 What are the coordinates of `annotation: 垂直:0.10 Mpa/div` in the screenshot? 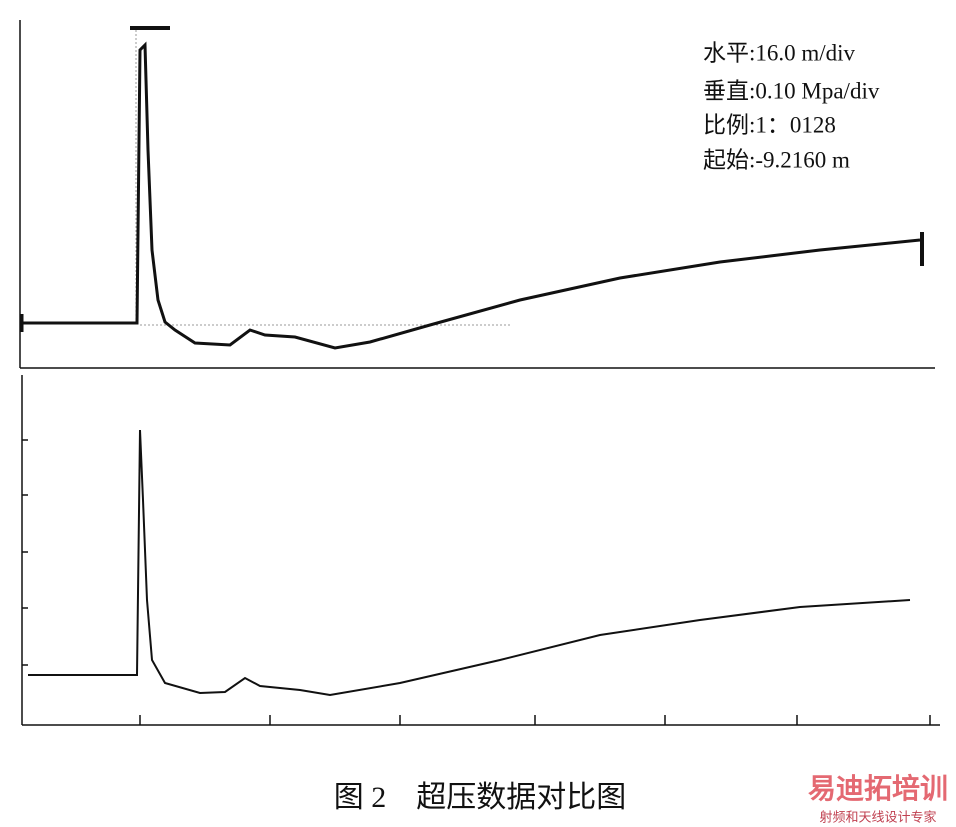 It's located at (791, 90).